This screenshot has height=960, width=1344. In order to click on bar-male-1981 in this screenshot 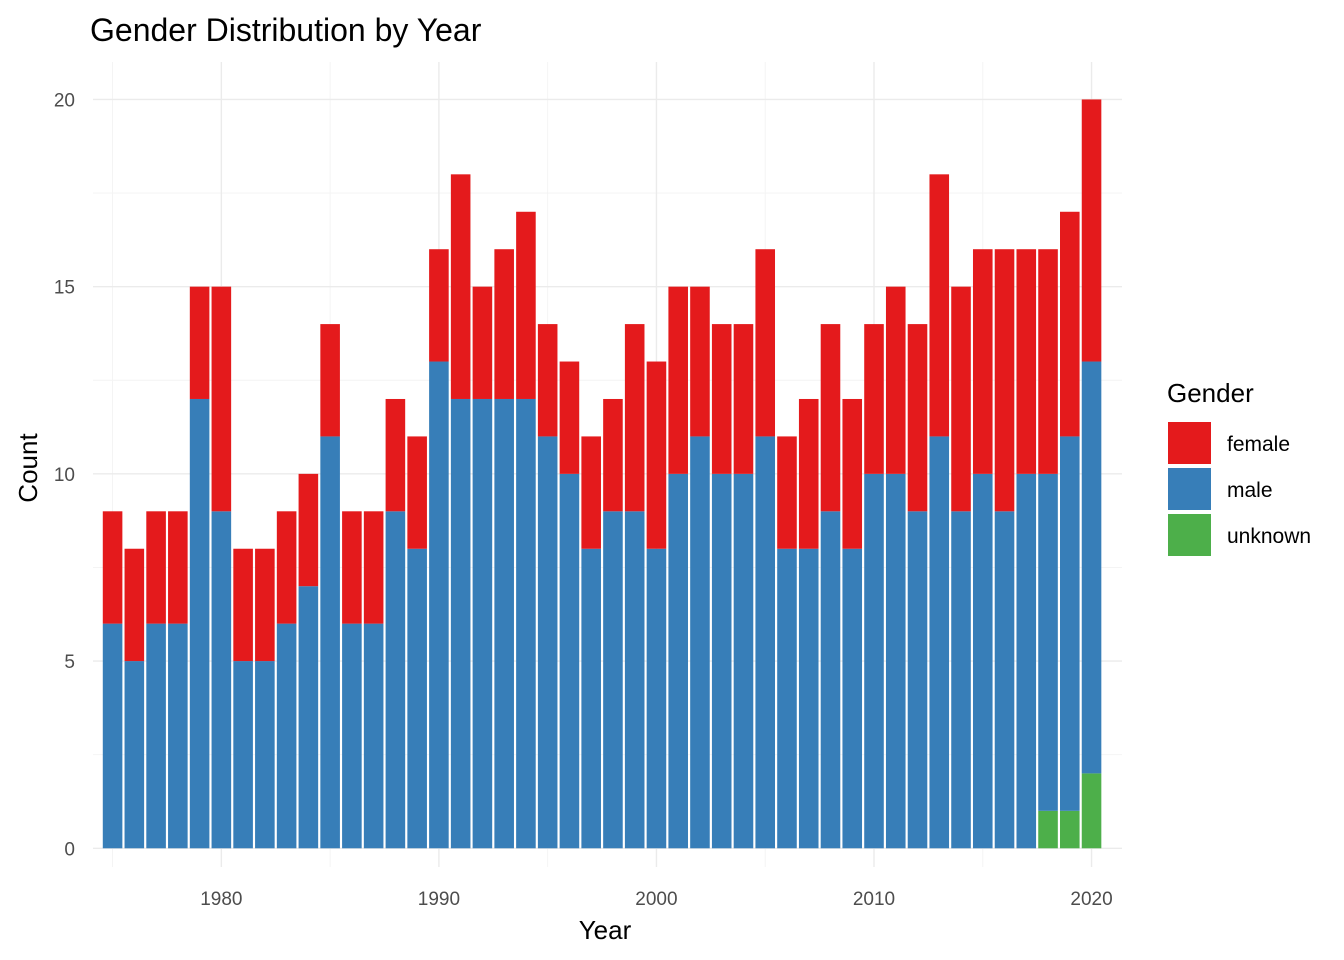, I will do `click(243, 755)`.